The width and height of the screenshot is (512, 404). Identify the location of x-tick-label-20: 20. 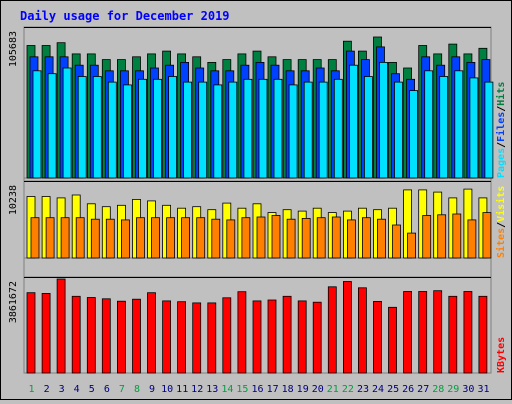
(318, 389).